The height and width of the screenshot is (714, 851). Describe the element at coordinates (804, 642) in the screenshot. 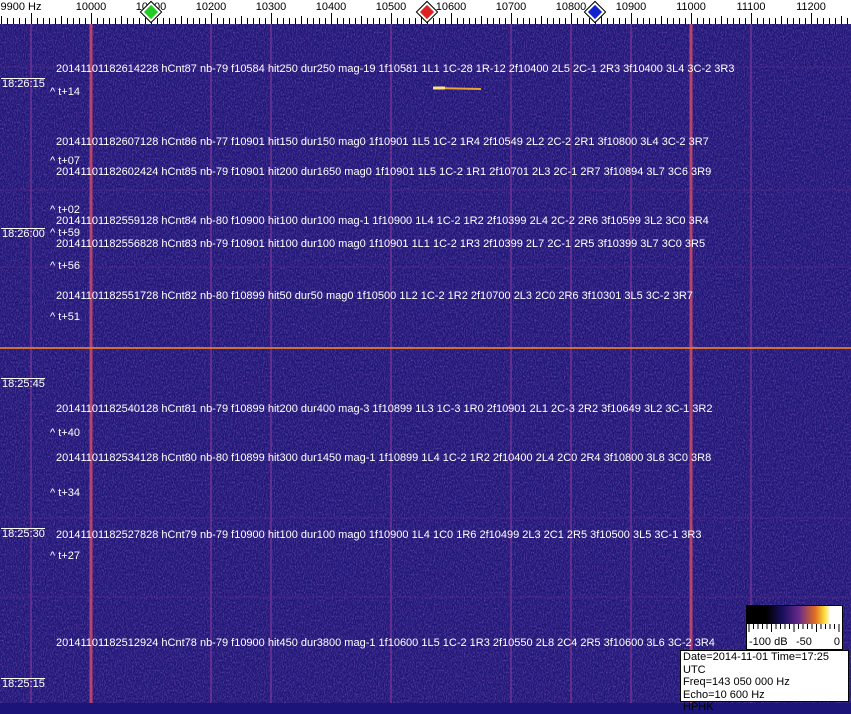

I see `scale-label-mid: -50` at that location.